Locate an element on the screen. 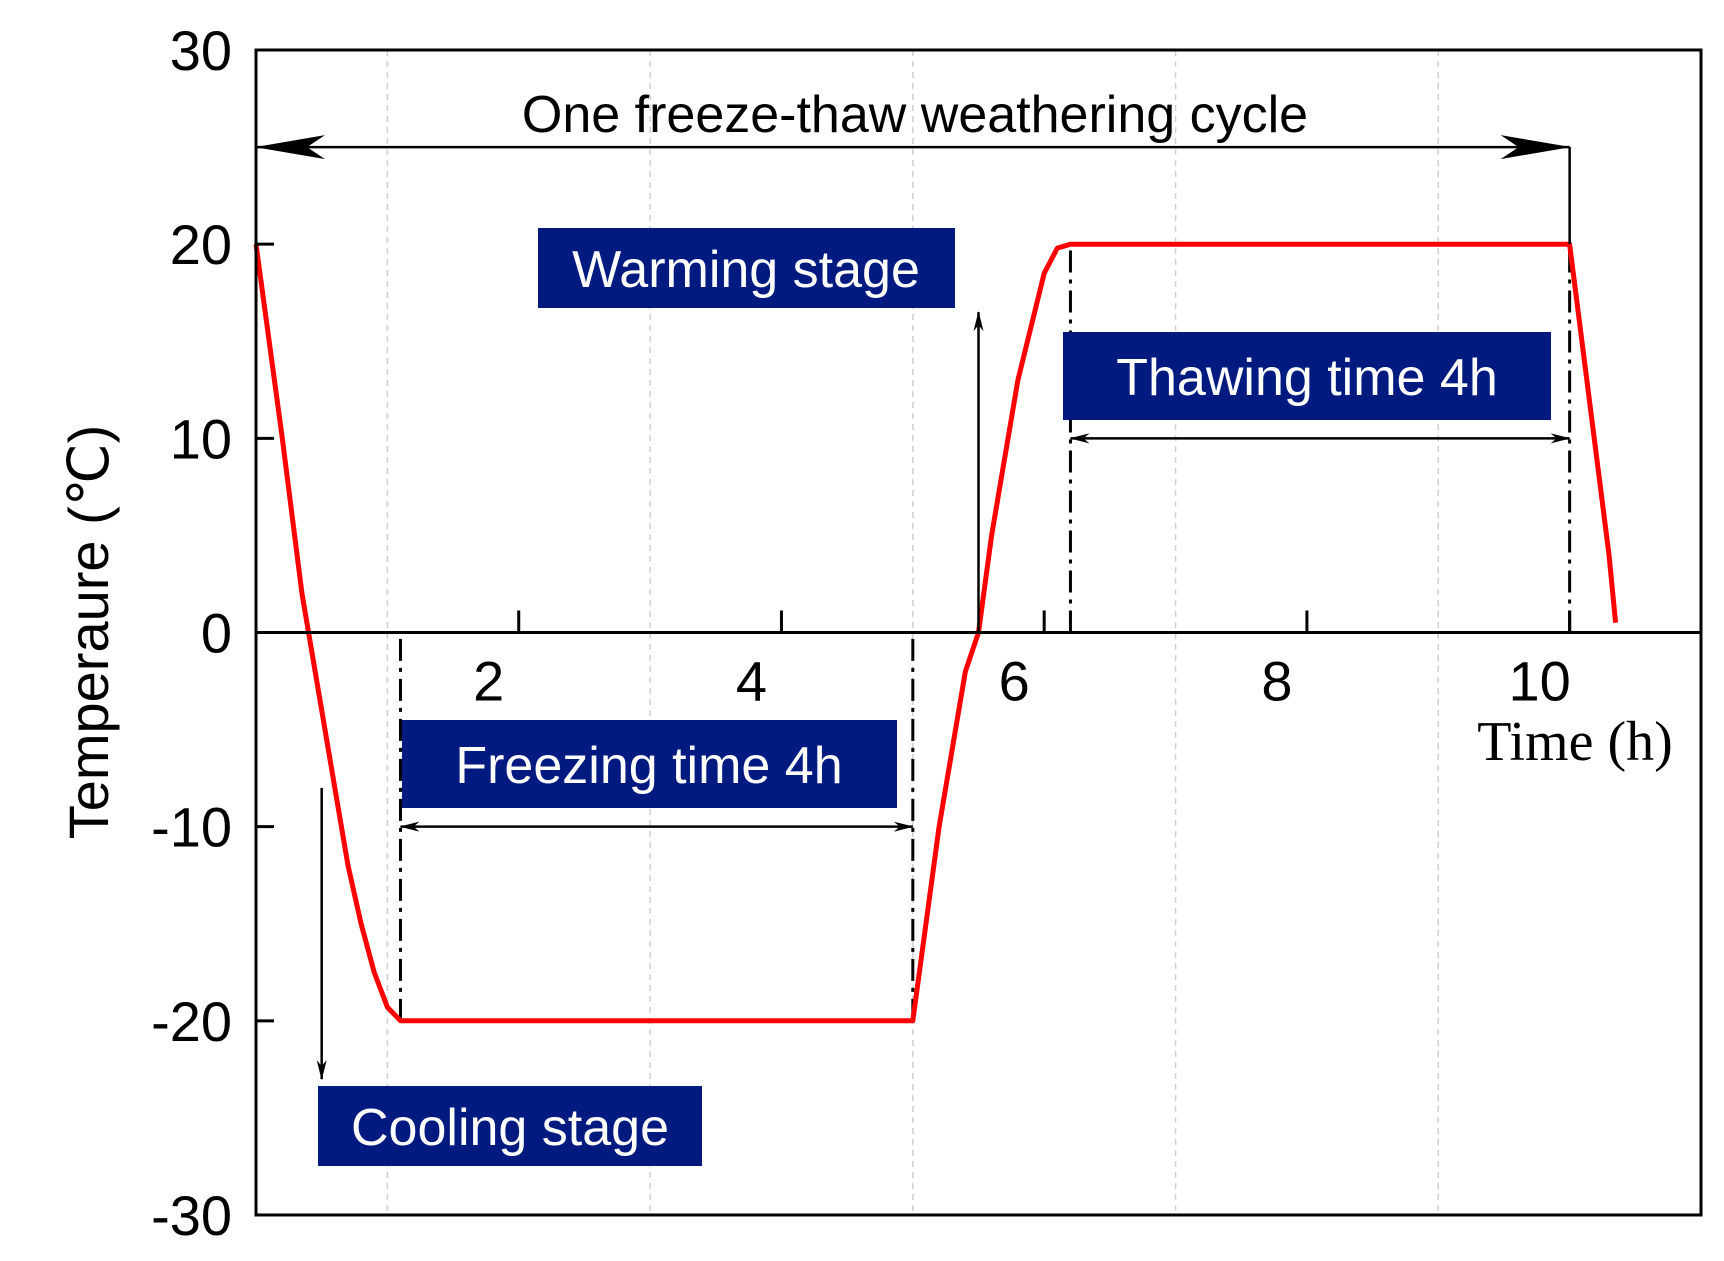 The width and height of the screenshot is (1724, 1261). y-tick-label: 20 is located at coordinates (201, 244).